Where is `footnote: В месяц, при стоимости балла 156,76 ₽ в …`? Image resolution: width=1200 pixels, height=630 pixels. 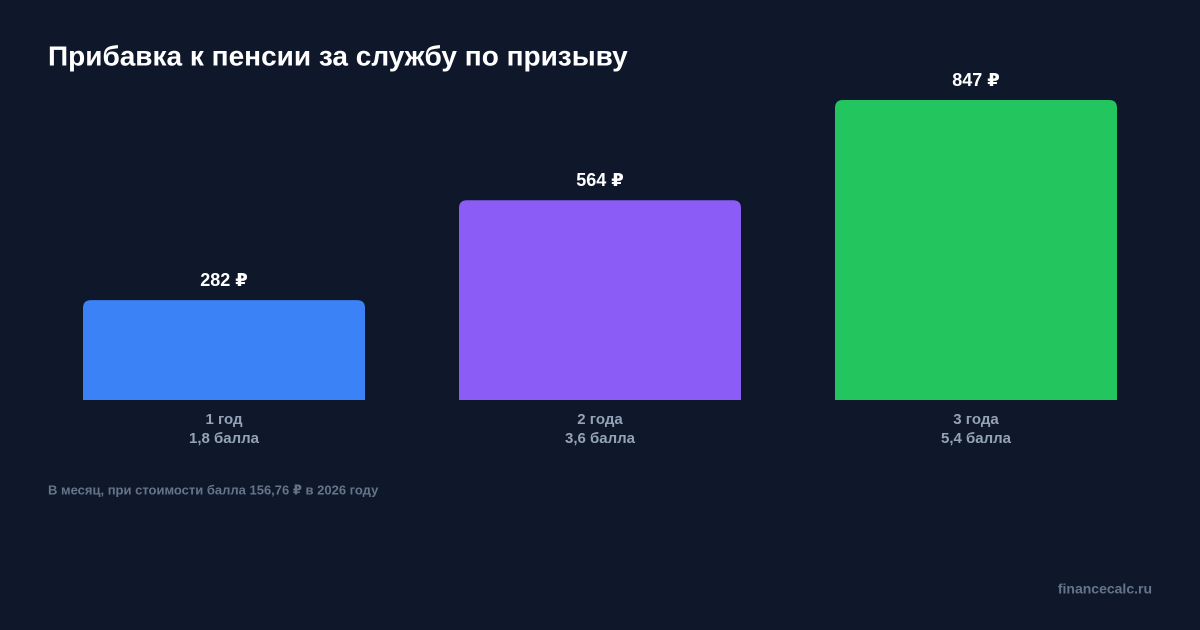
footnote: В месяц, при стоимости балла 156,76 ₽ в … is located at coordinates (213, 489).